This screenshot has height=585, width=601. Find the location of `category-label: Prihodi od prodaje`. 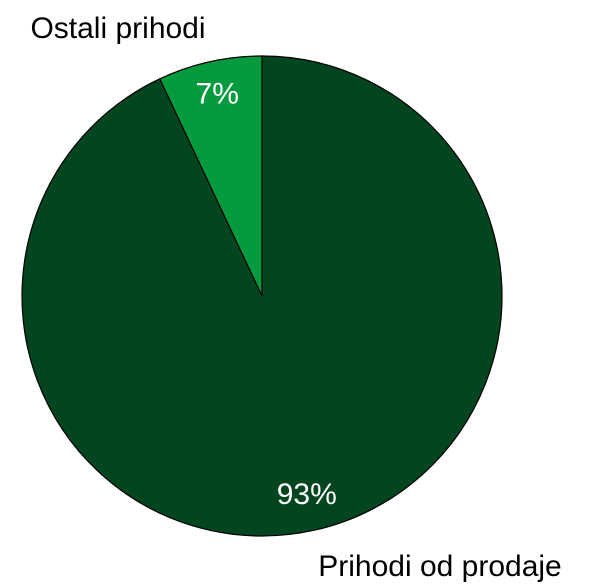

category-label: Prihodi od prodaje is located at coordinates (440, 566).